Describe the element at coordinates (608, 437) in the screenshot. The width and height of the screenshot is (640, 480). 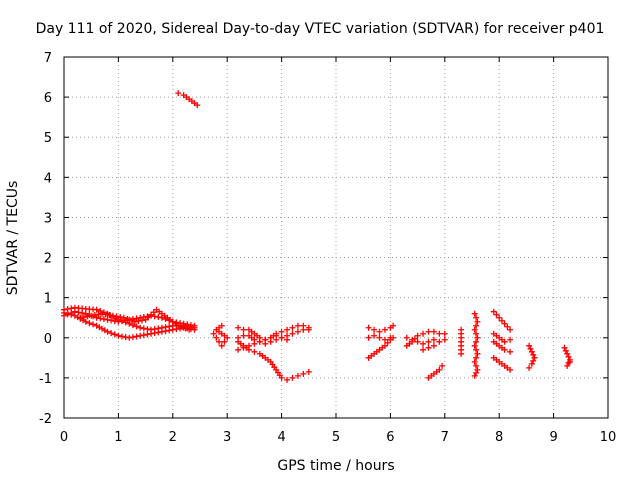
I see `x-tick-label: 10` at that location.